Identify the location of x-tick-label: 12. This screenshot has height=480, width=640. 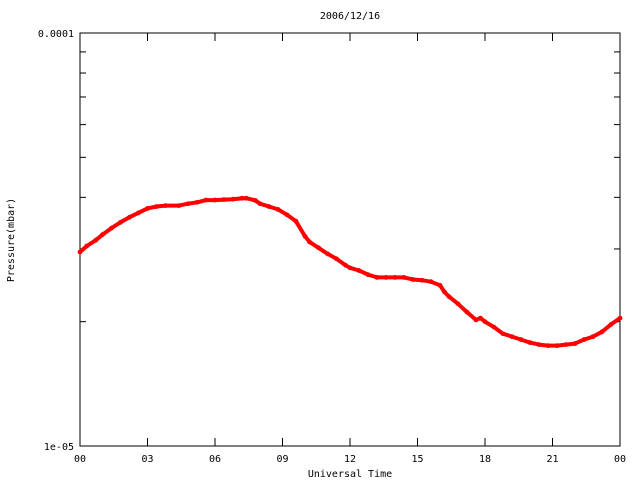
(350, 459).